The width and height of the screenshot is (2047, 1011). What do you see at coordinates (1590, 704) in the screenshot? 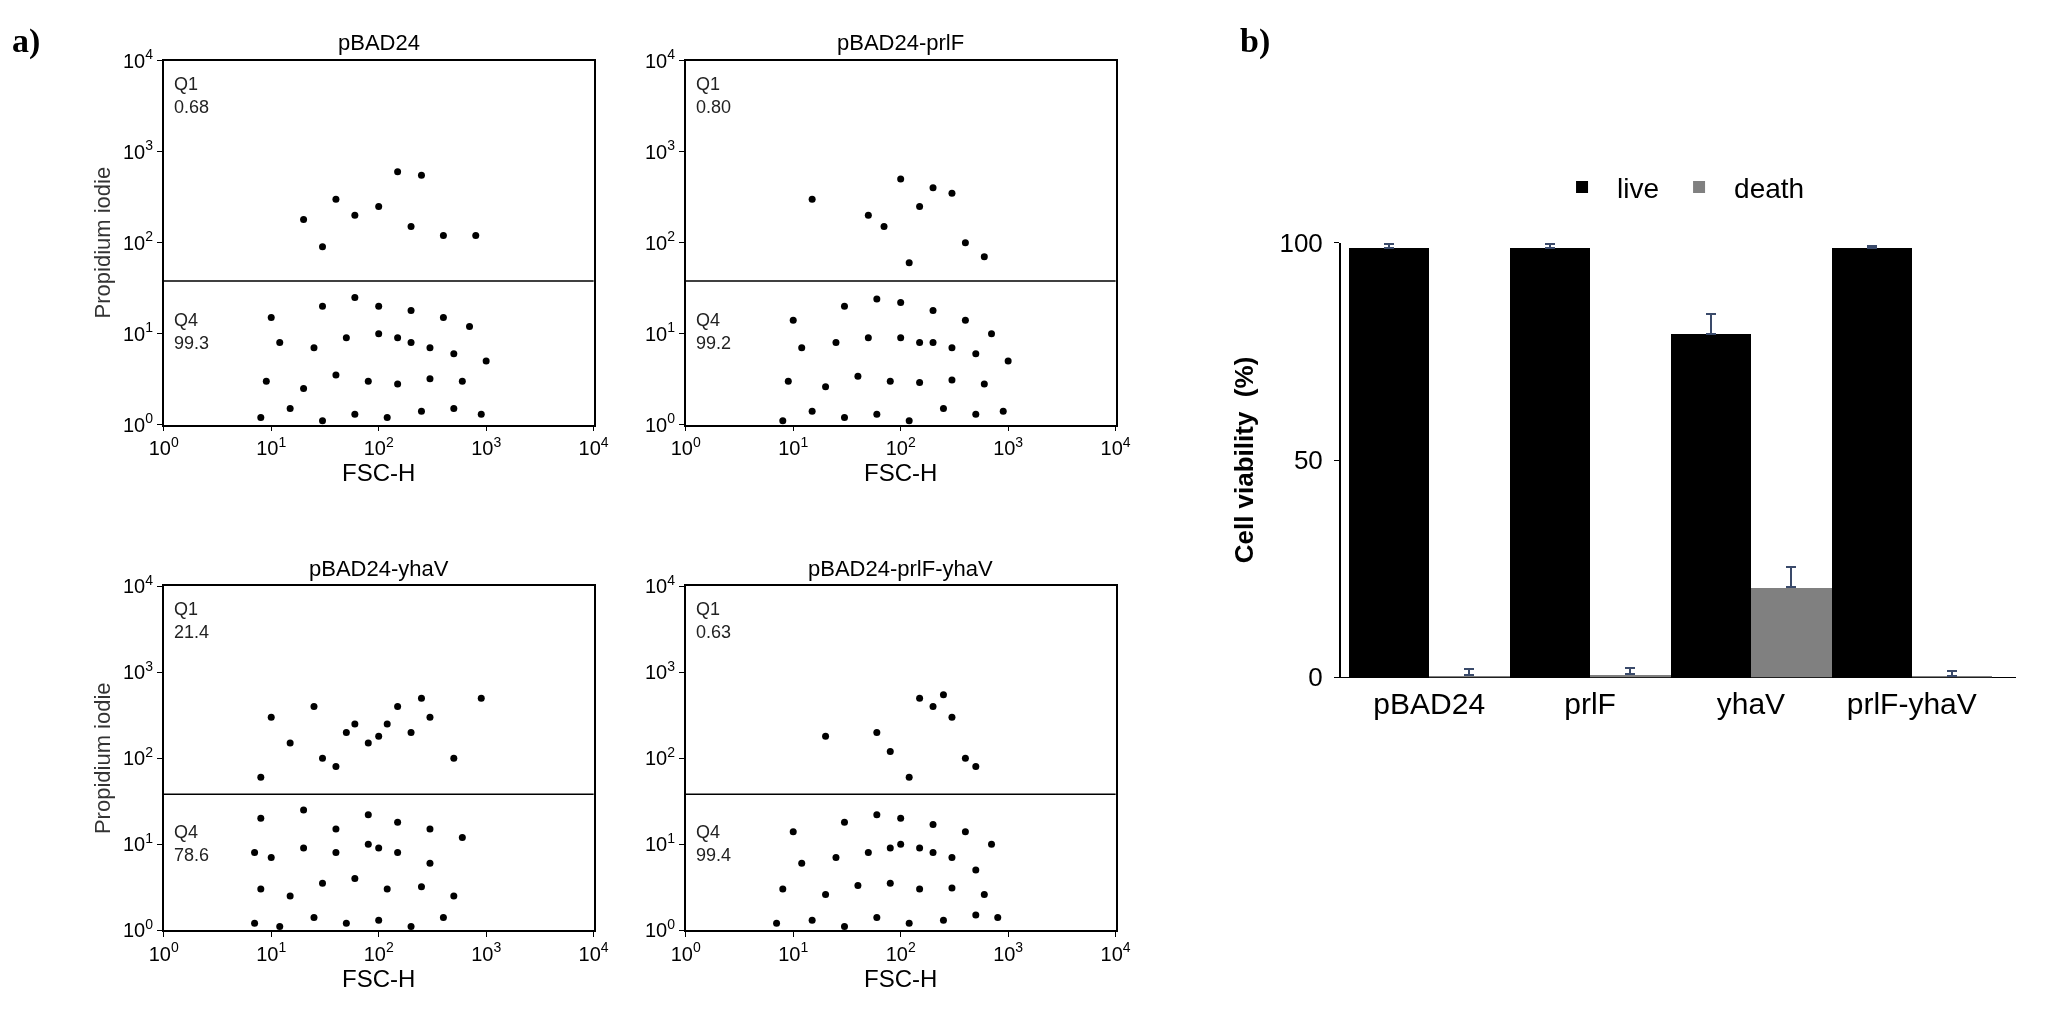
I see `x-tick-label: prlF` at bounding box center [1590, 704].